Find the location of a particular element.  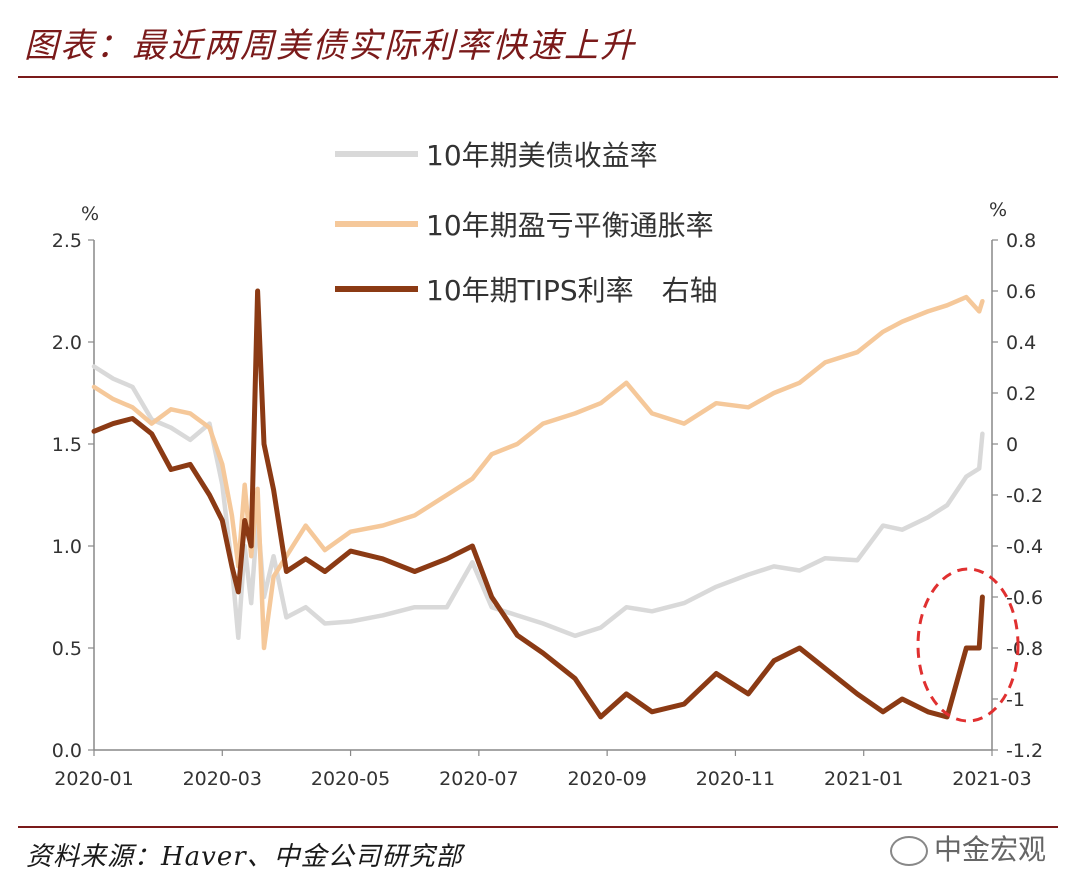

left-tick-label: 1.0 is located at coordinates (67, 547).